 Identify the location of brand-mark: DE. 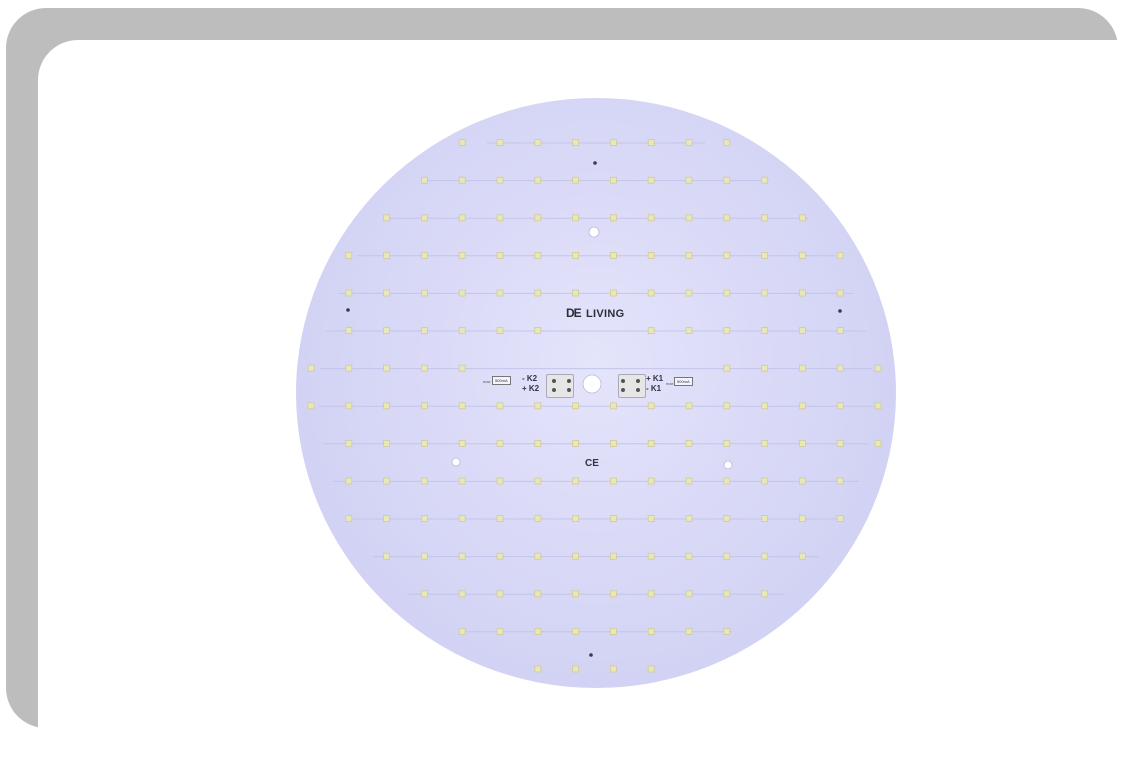
(574, 313).